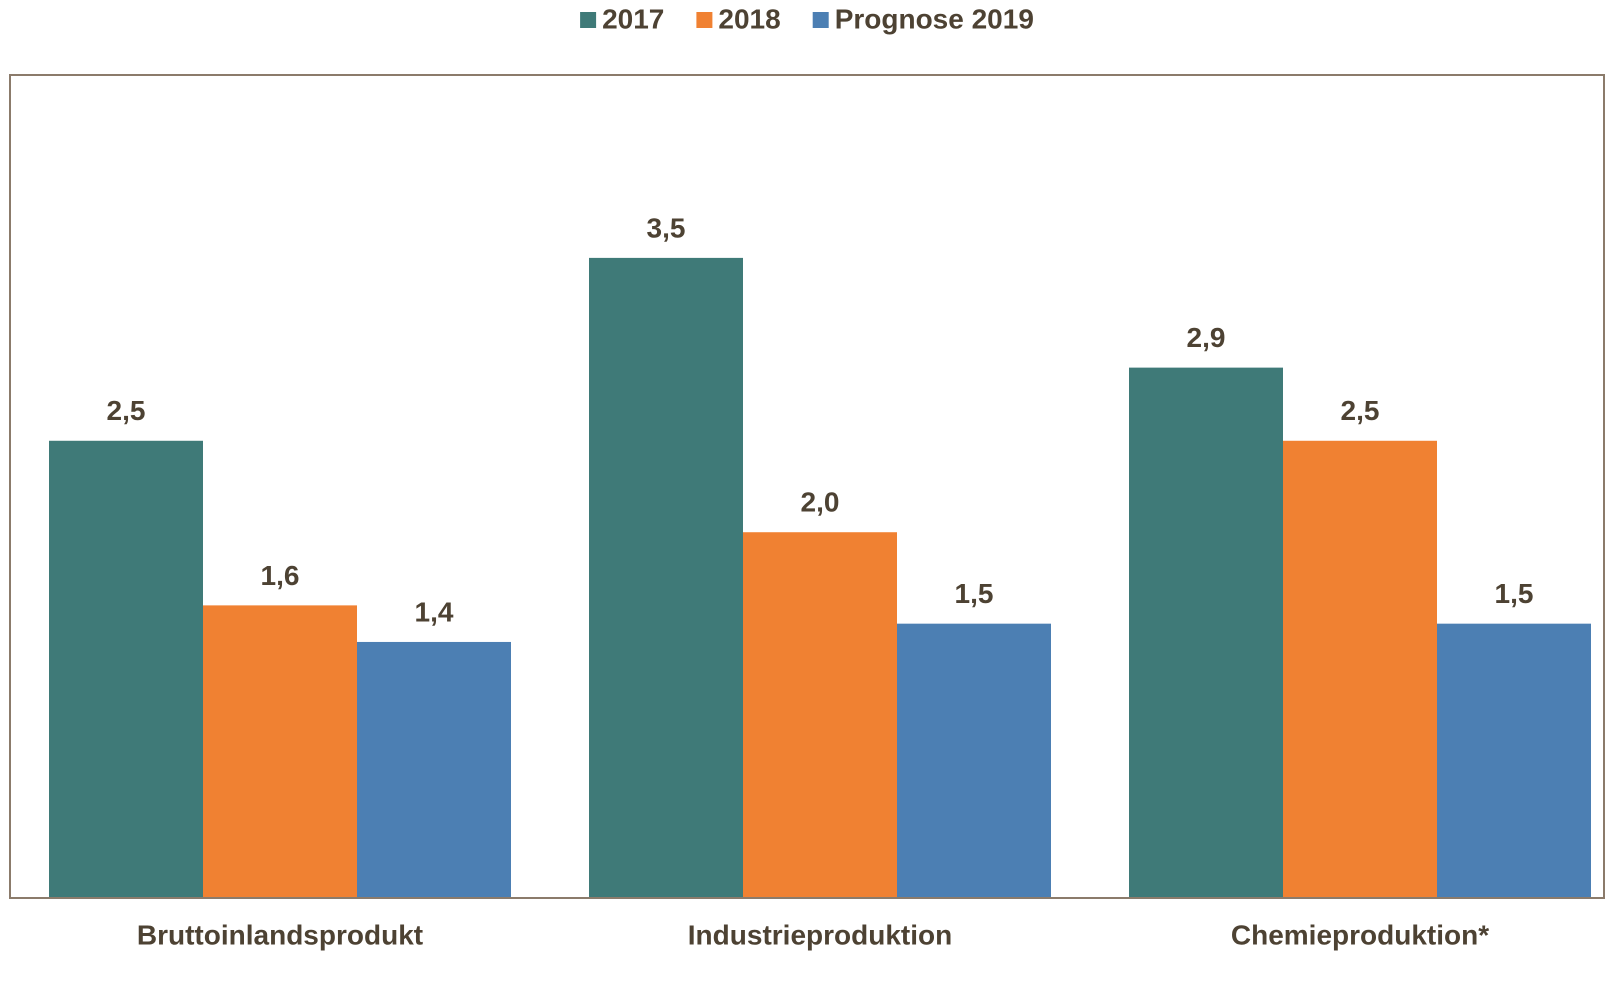 The height and width of the screenshot is (981, 1614). I want to click on data-label: 1,6, so click(280, 575).